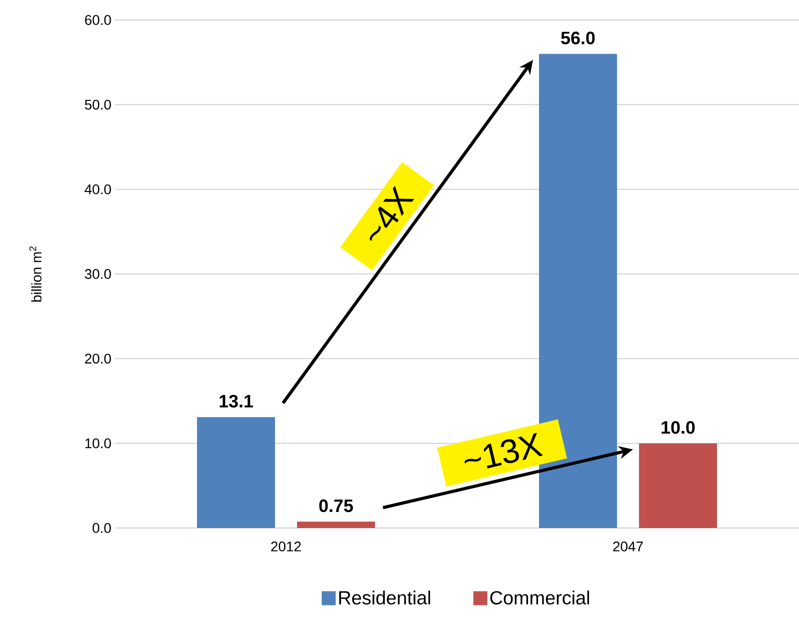 This screenshot has width=799, height=624. Describe the element at coordinates (384, 597) in the screenshot. I see `legend-label: Residential` at that location.